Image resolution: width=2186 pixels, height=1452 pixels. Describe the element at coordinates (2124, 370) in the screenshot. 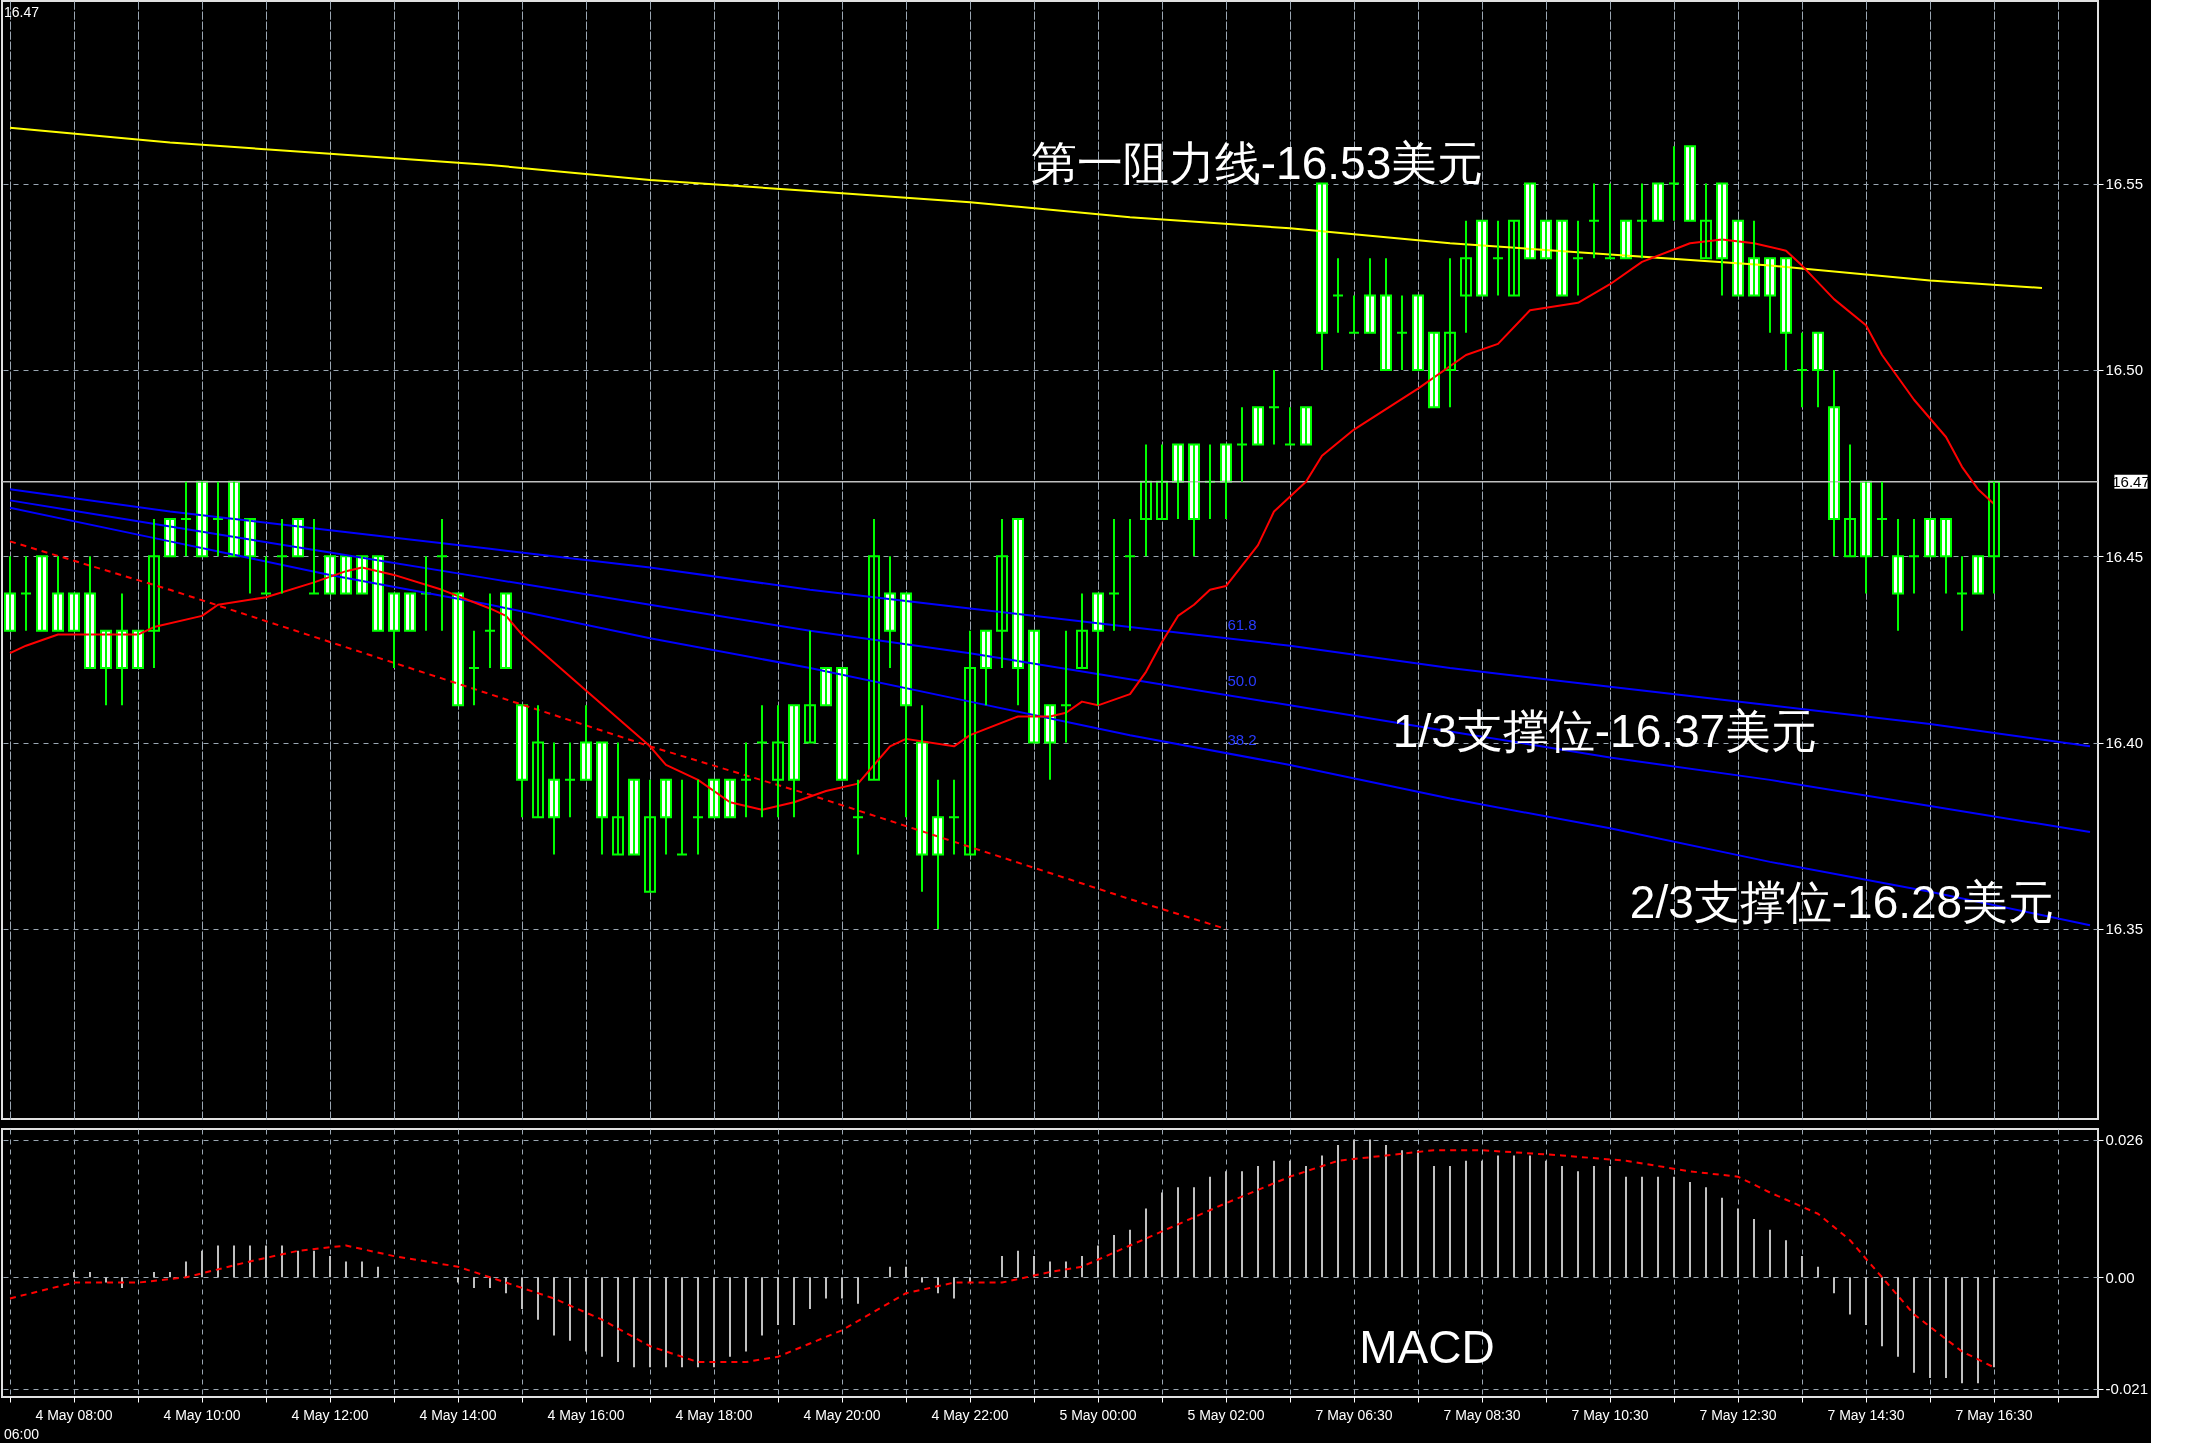

I see `y-tick-label: 16.50` at that location.